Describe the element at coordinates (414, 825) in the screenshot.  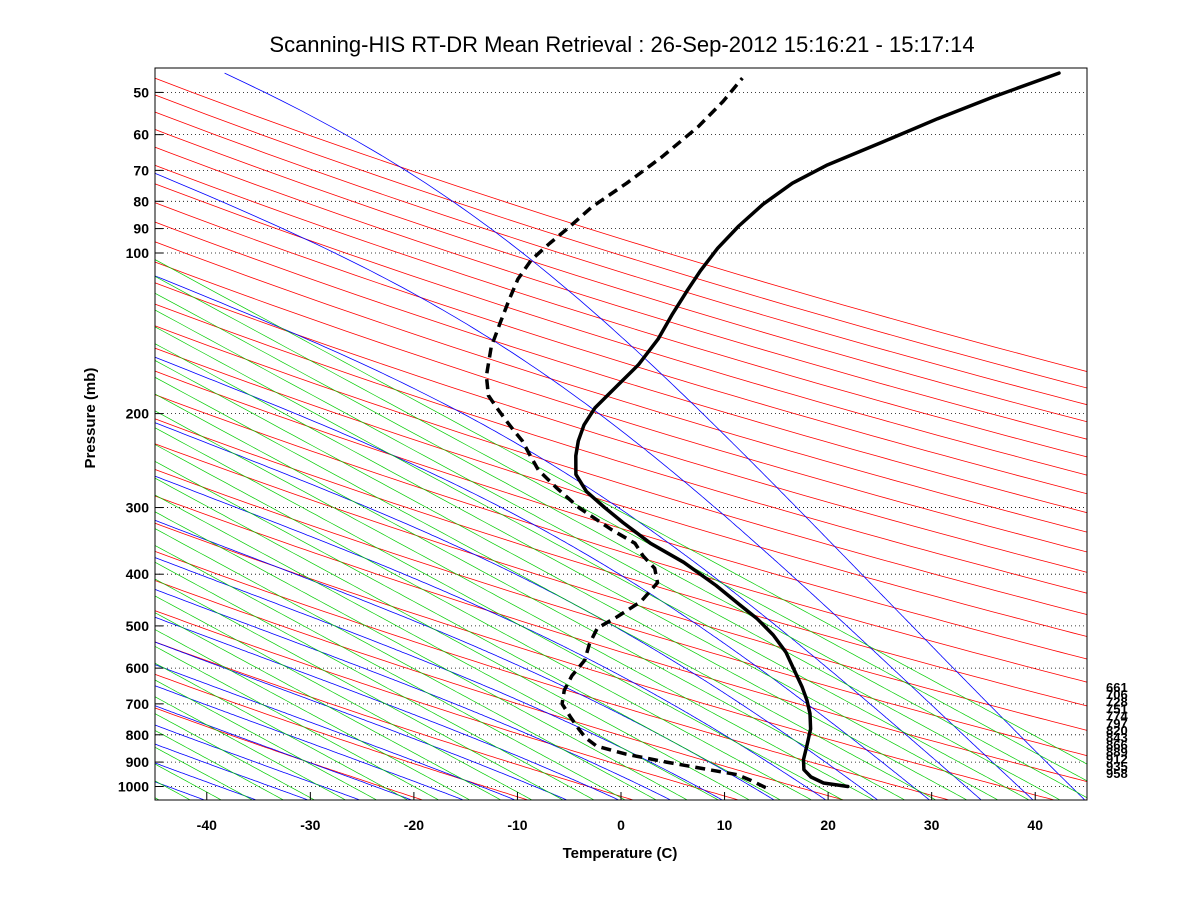
I see `x-tick-label: -20` at that location.